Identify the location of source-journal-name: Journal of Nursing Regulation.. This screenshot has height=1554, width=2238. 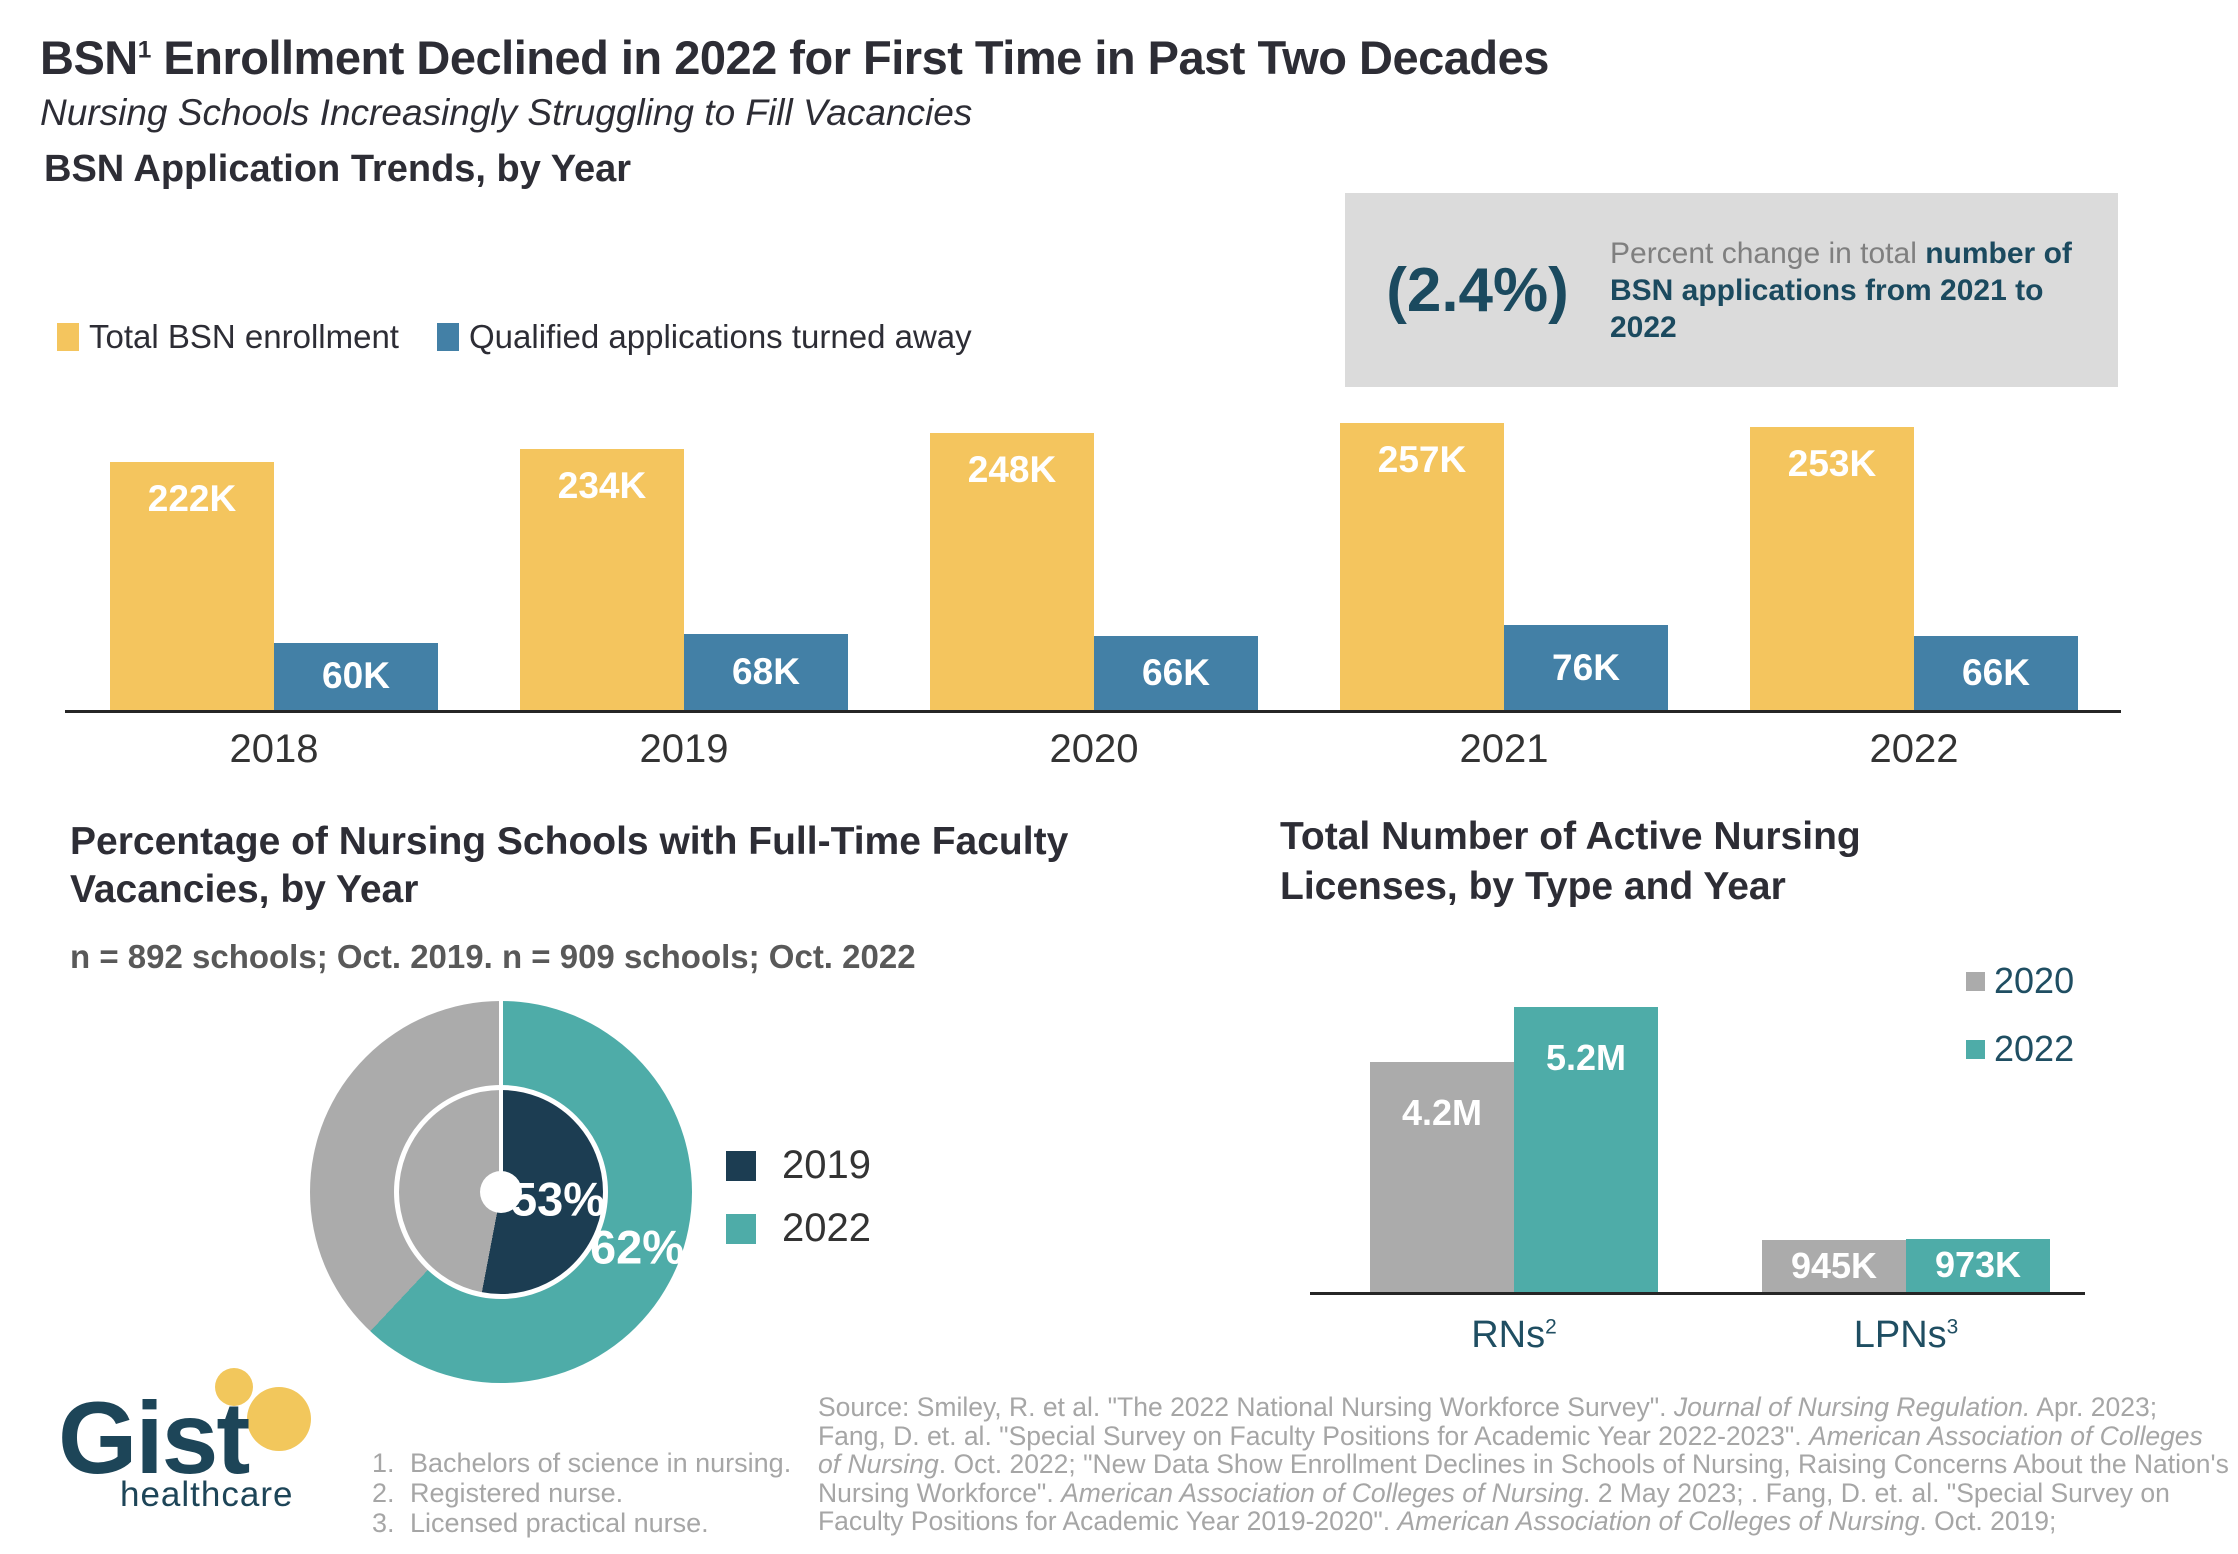
(1852, 1407).